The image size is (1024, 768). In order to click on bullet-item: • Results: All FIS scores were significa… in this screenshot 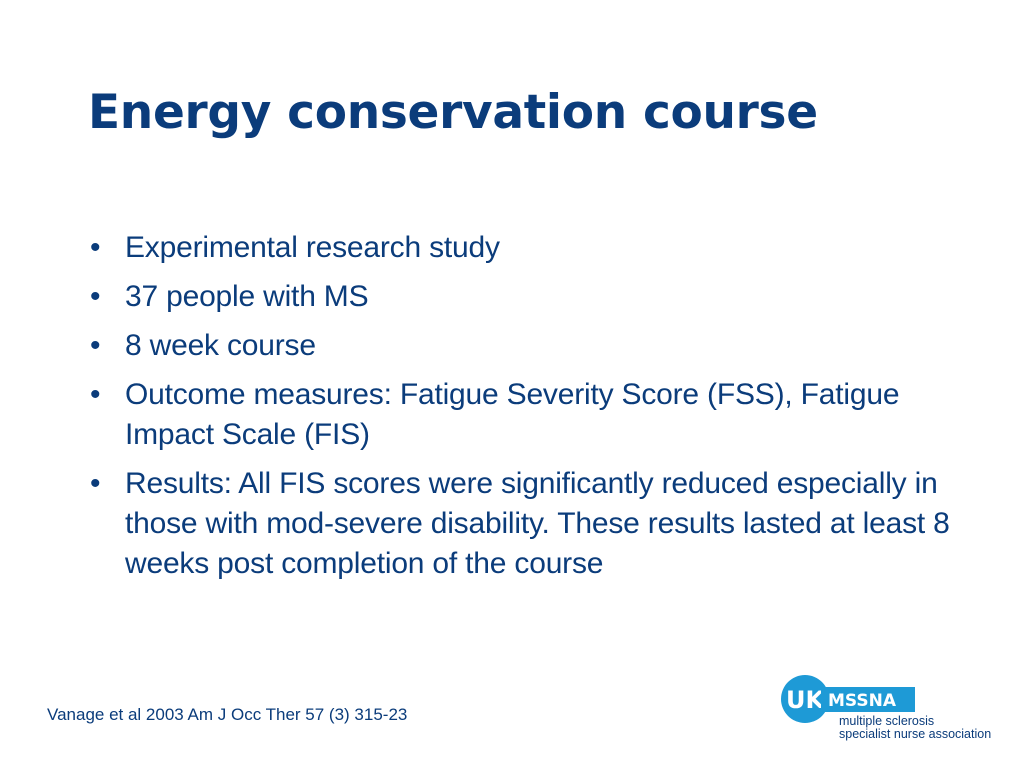, I will do `click(524, 524)`.